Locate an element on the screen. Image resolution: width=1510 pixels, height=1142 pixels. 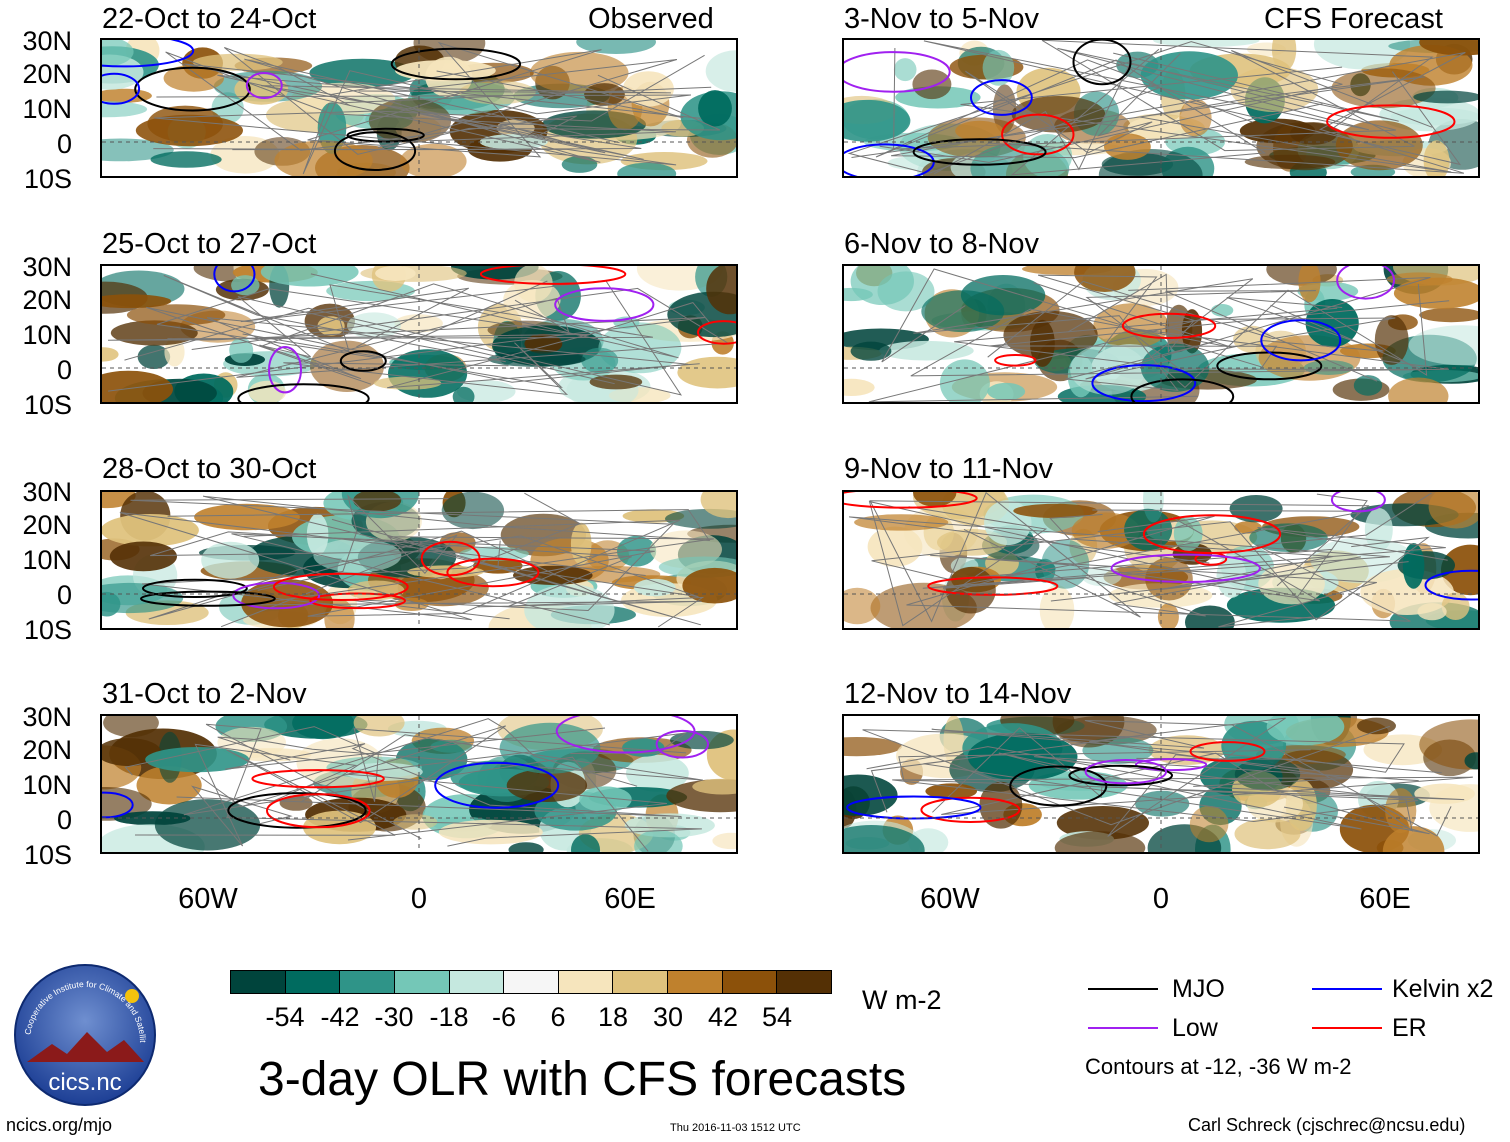
logo-text: cics.nc is located at coordinates (84, 1082).